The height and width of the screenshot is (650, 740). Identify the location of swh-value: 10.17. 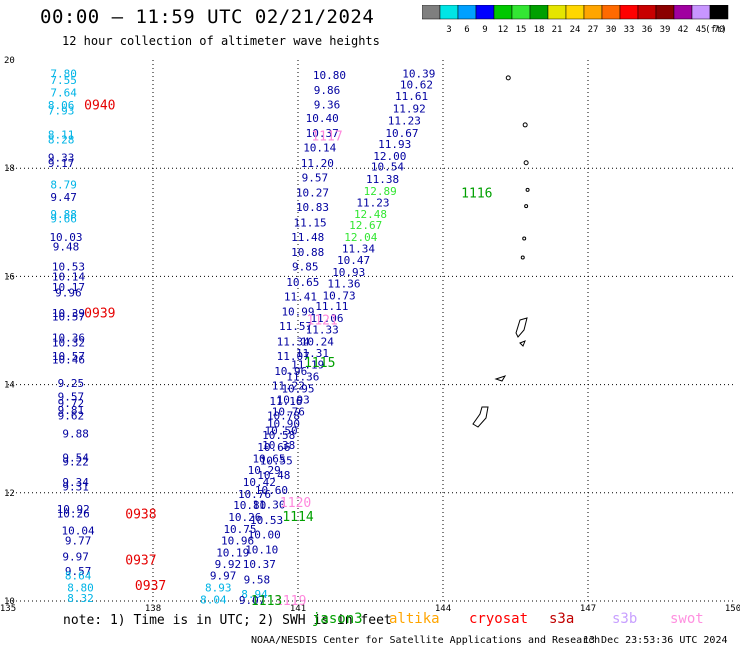
(68, 287).